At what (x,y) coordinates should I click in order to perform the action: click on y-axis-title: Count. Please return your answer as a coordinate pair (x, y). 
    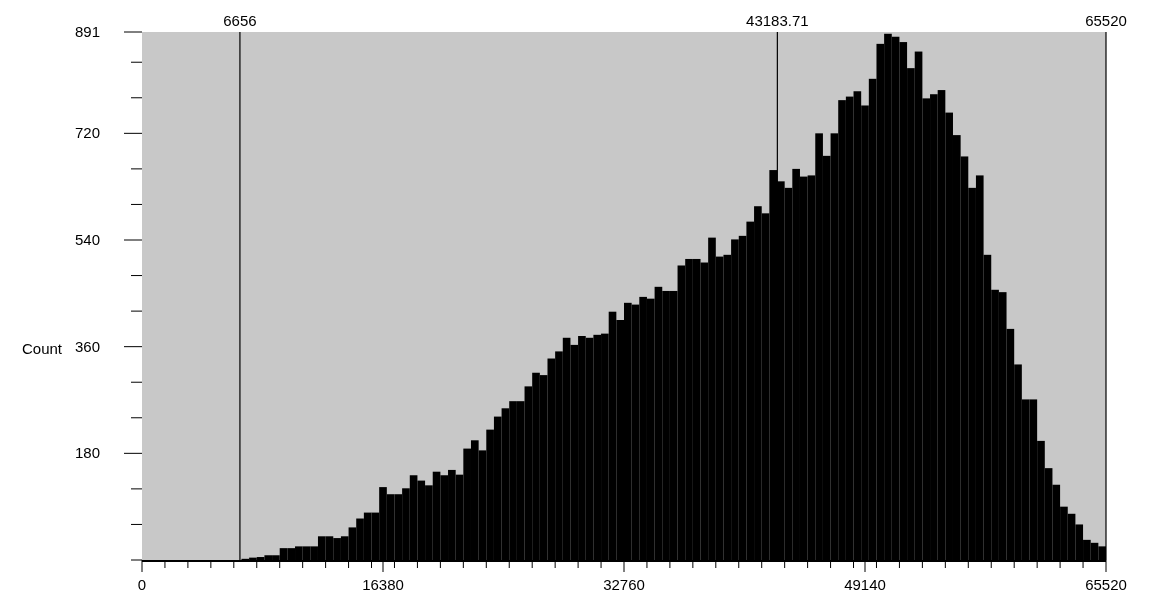
    Looking at the image, I should click on (42, 348).